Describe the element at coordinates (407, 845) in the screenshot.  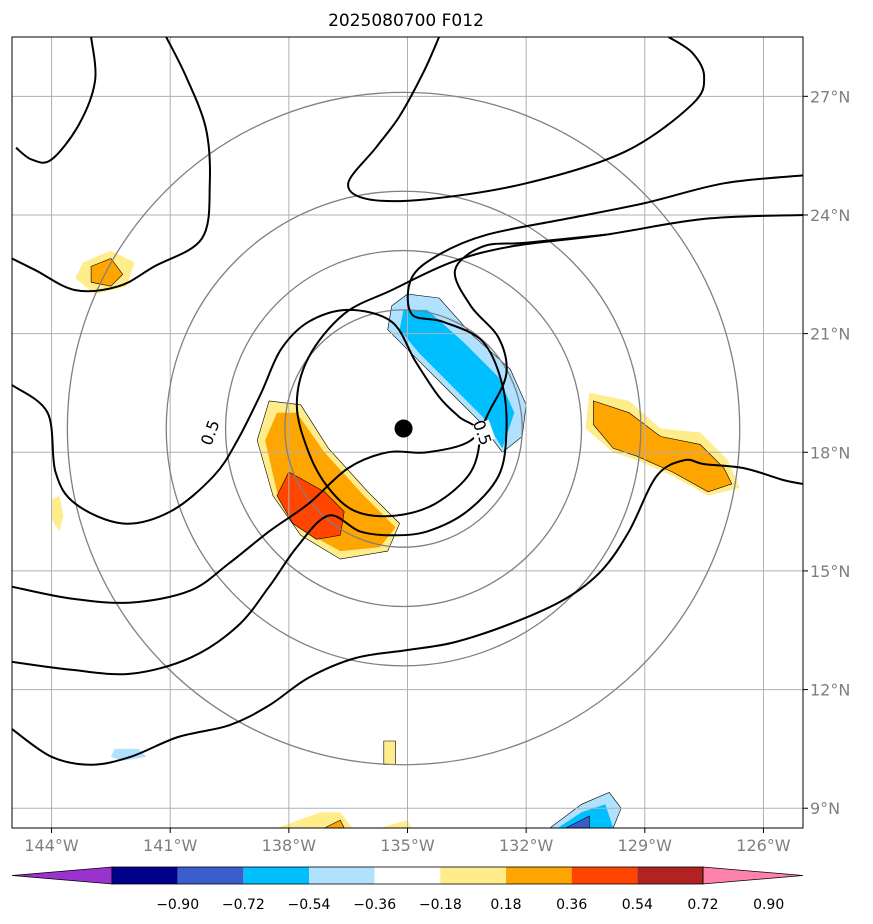
I see `x-tick-label: 135°W` at that location.